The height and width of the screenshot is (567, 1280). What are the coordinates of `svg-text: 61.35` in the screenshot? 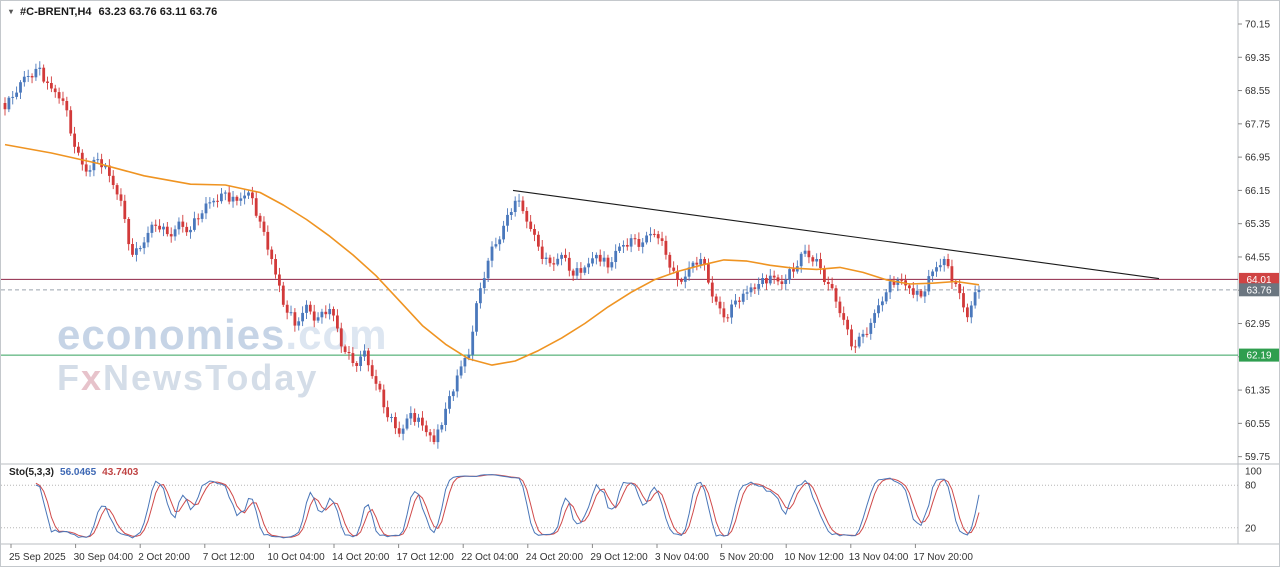 It's located at (1257, 391).